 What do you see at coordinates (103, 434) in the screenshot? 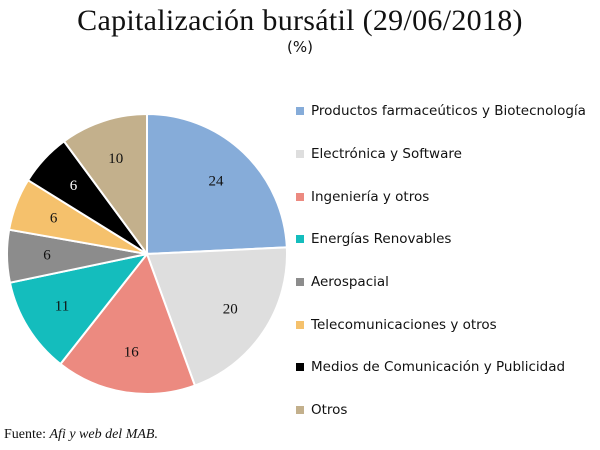
I see `source-text: Afi y web del MAB.` at bounding box center [103, 434].